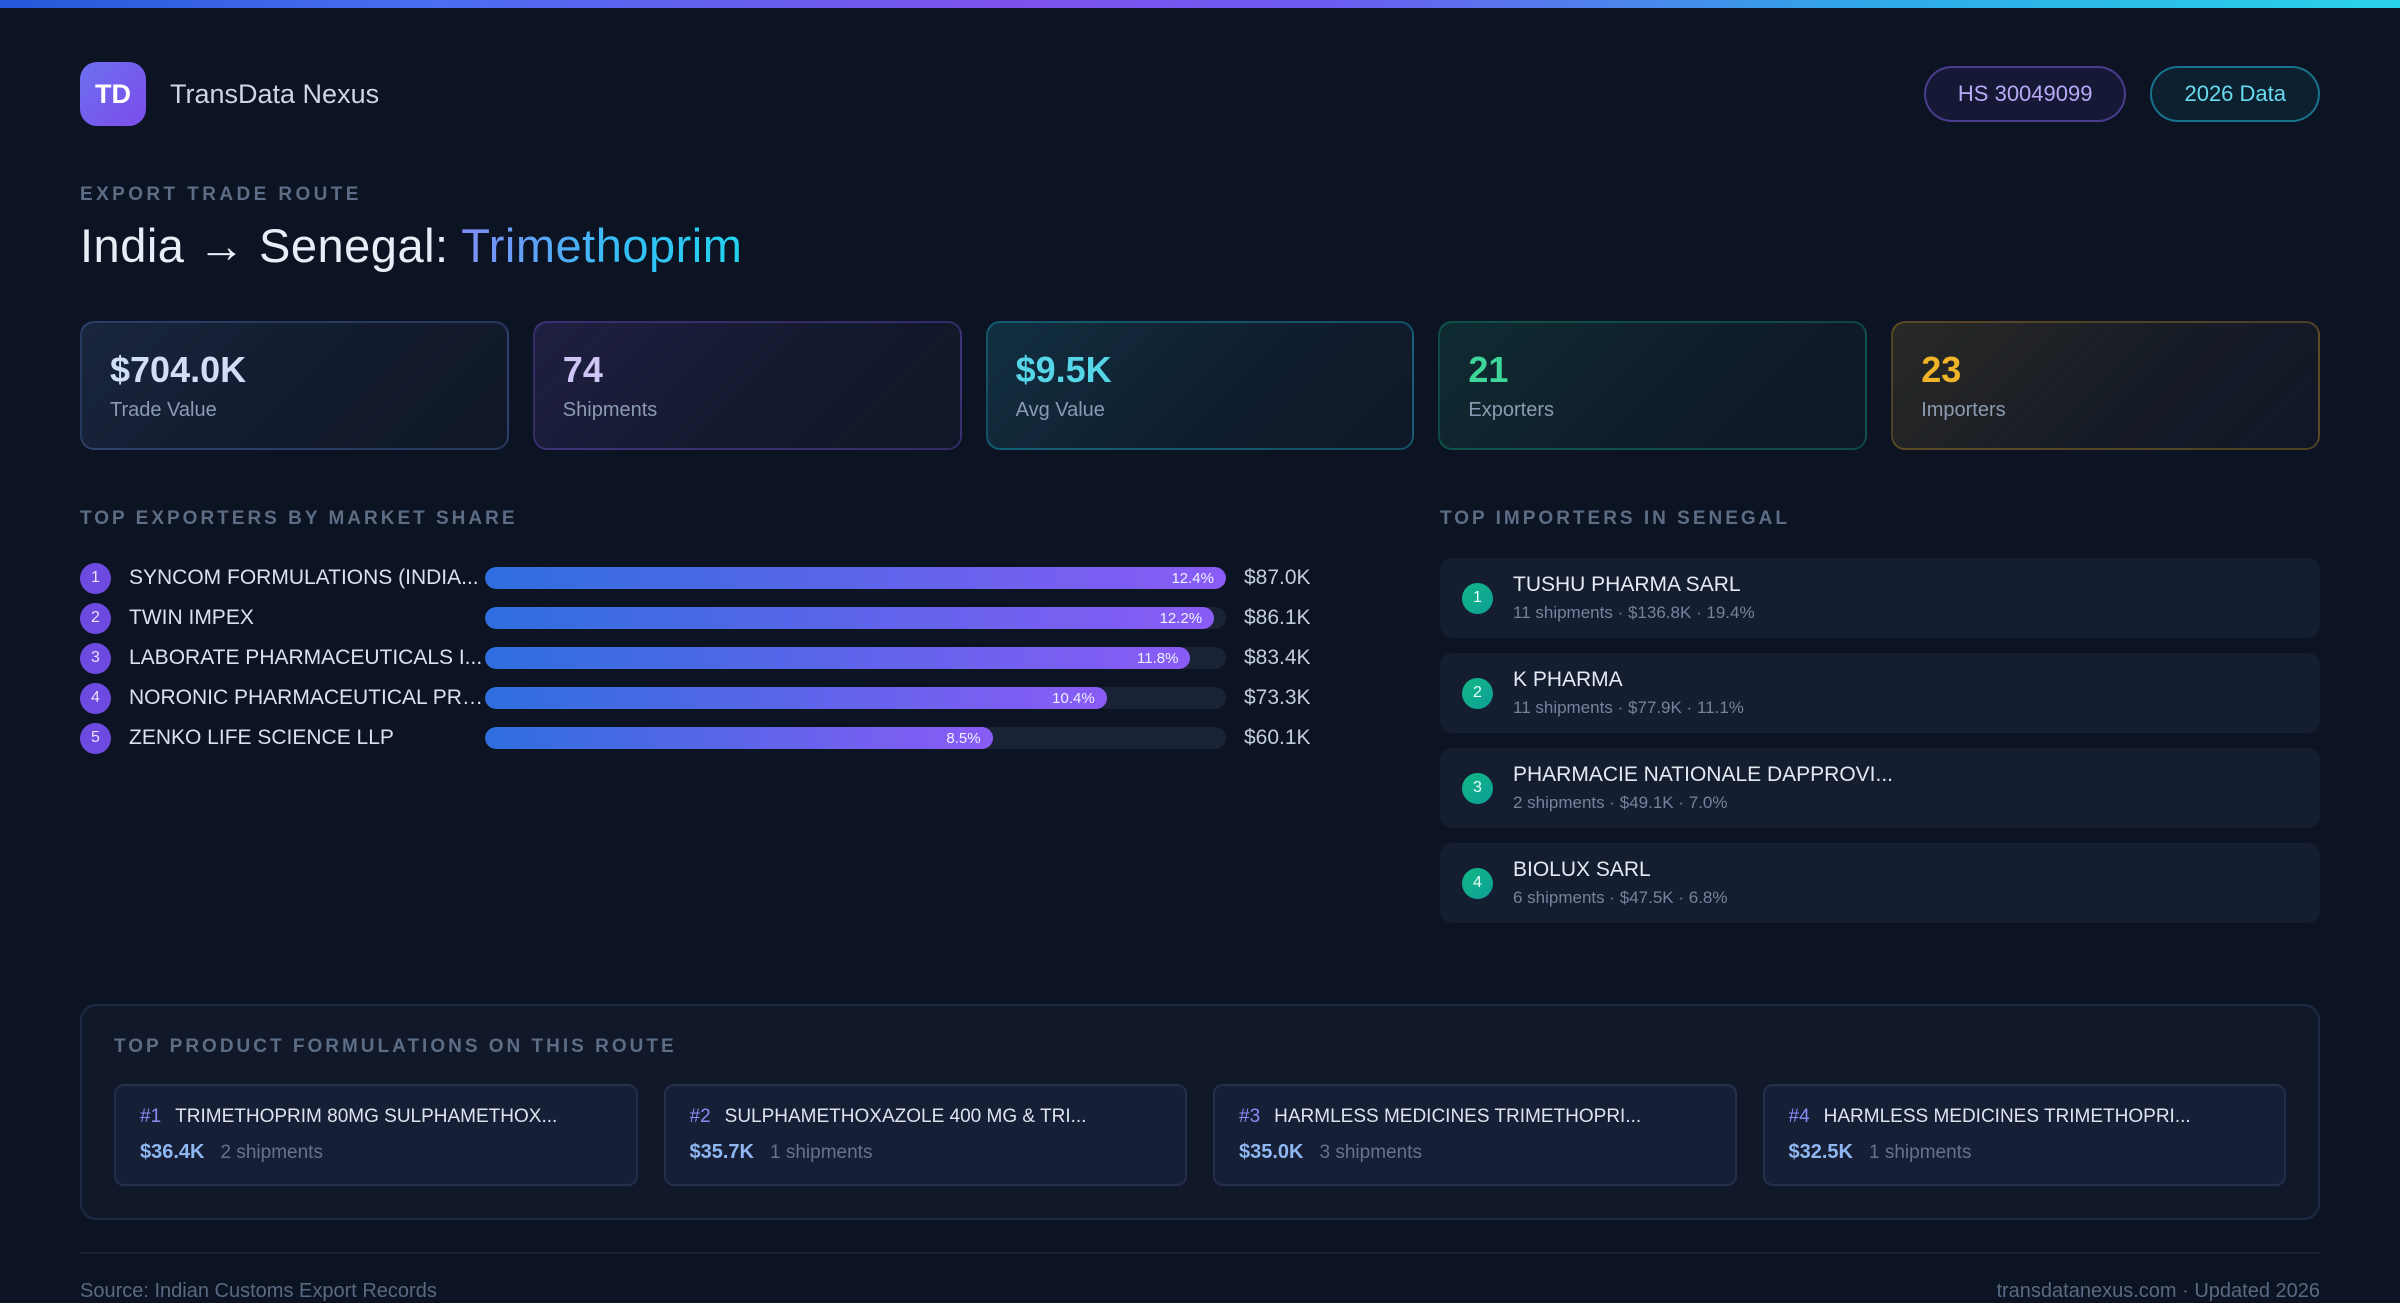 This screenshot has width=2400, height=1303. What do you see at coordinates (1628, 707) in the screenshot?
I see `importer-meta: 11 shipments · $77.9K · 11.1%` at bounding box center [1628, 707].